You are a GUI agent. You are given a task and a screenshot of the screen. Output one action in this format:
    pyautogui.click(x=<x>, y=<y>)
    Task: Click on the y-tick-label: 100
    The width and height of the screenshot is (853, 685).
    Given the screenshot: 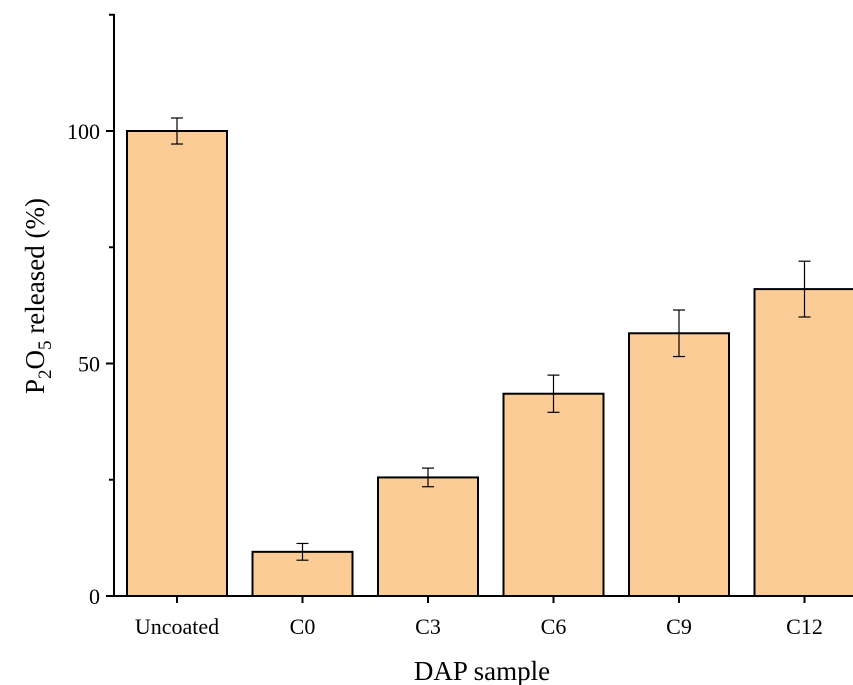 What is the action you would take?
    pyautogui.click(x=83, y=131)
    